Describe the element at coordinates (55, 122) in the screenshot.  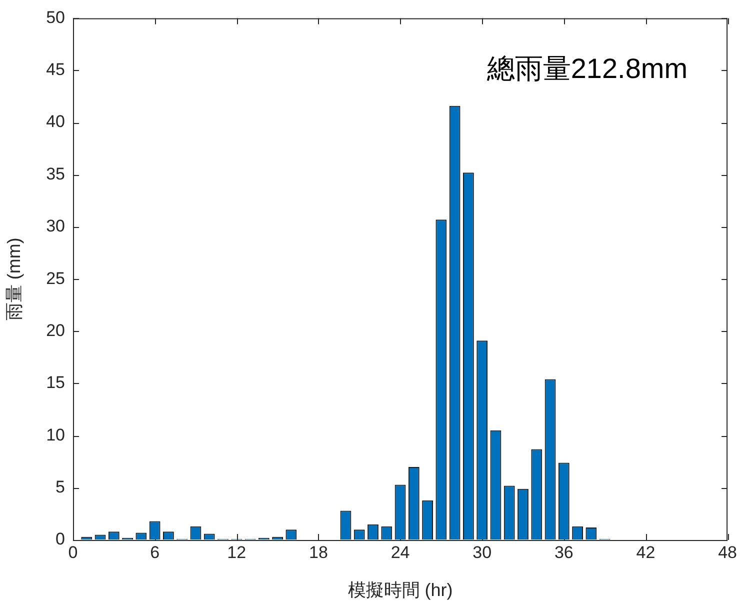
I see `y-tick-label: 40` at that location.